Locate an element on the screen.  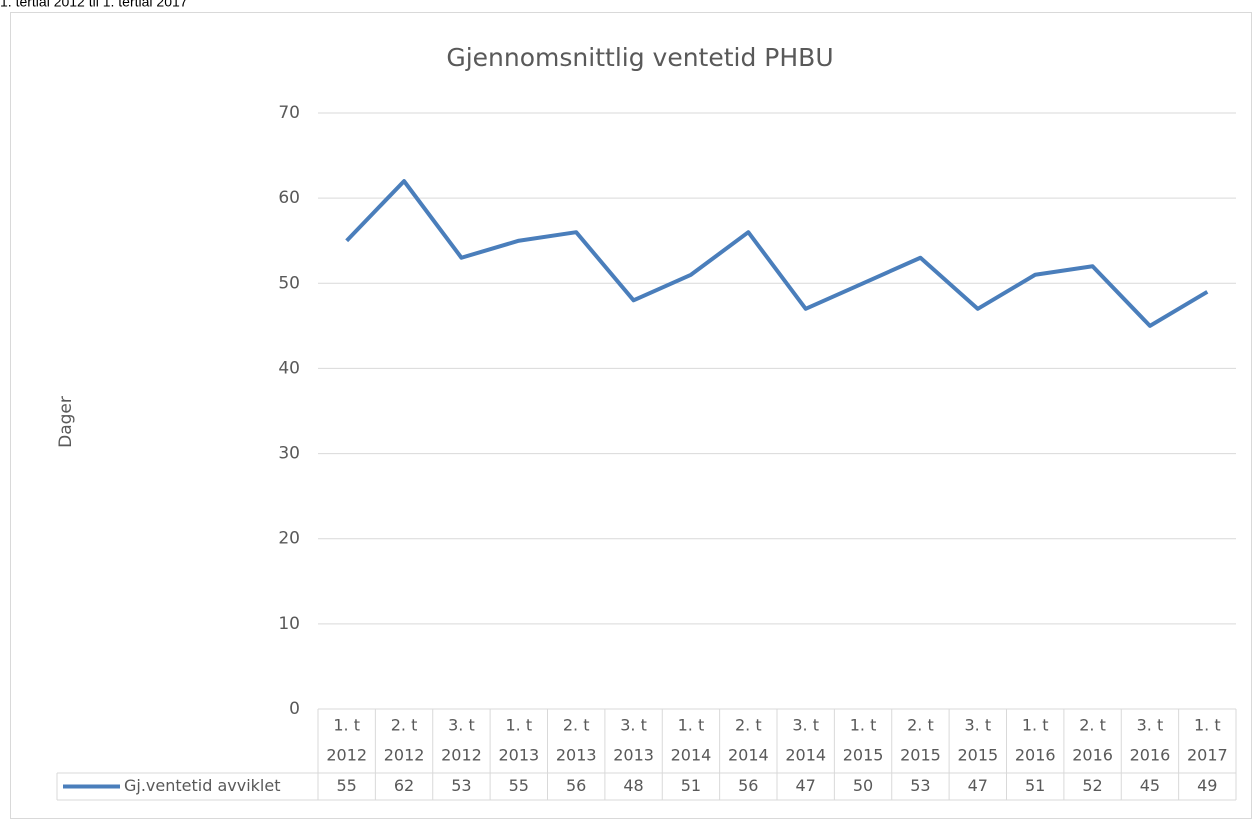
data-table-value: 62 is located at coordinates (404, 785).